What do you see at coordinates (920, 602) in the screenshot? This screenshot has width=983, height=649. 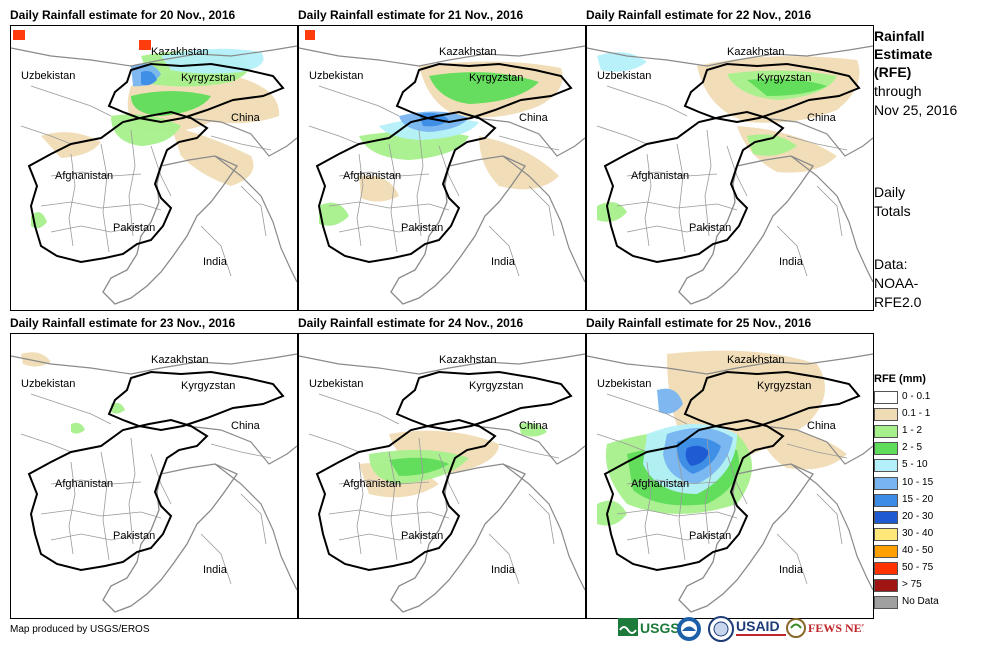 I see `legend-label: No Data` at bounding box center [920, 602].